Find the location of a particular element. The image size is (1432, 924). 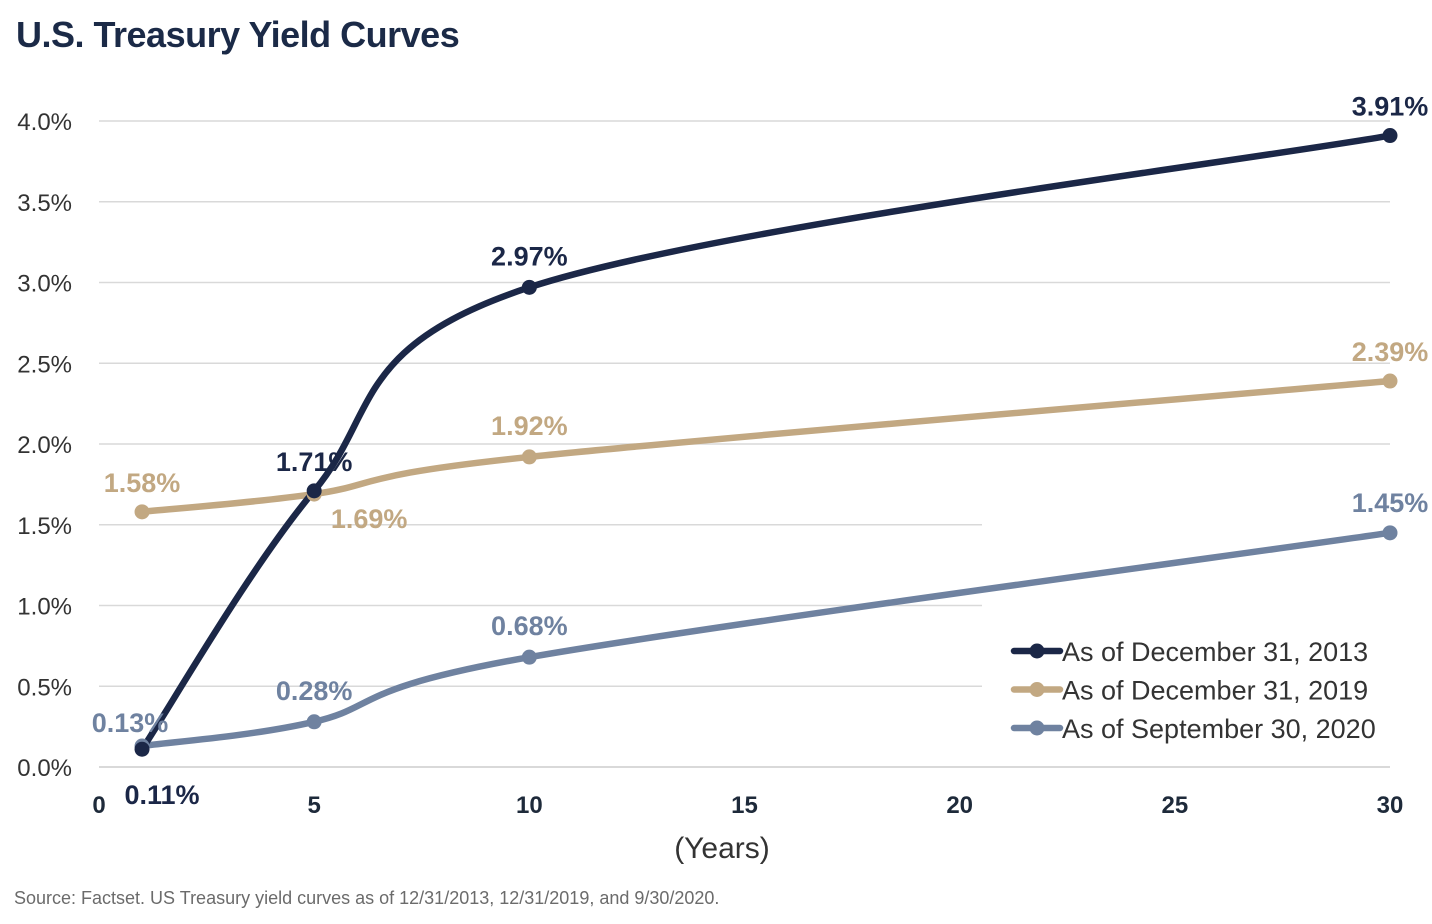

legend-label: As of September 30, 2020 is located at coordinates (1219, 729).